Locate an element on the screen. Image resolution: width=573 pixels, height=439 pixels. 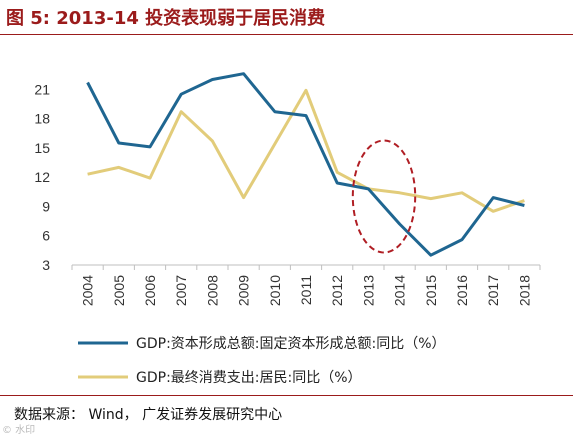
x-tick-label: 2007 is located at coordinates (181, 290).